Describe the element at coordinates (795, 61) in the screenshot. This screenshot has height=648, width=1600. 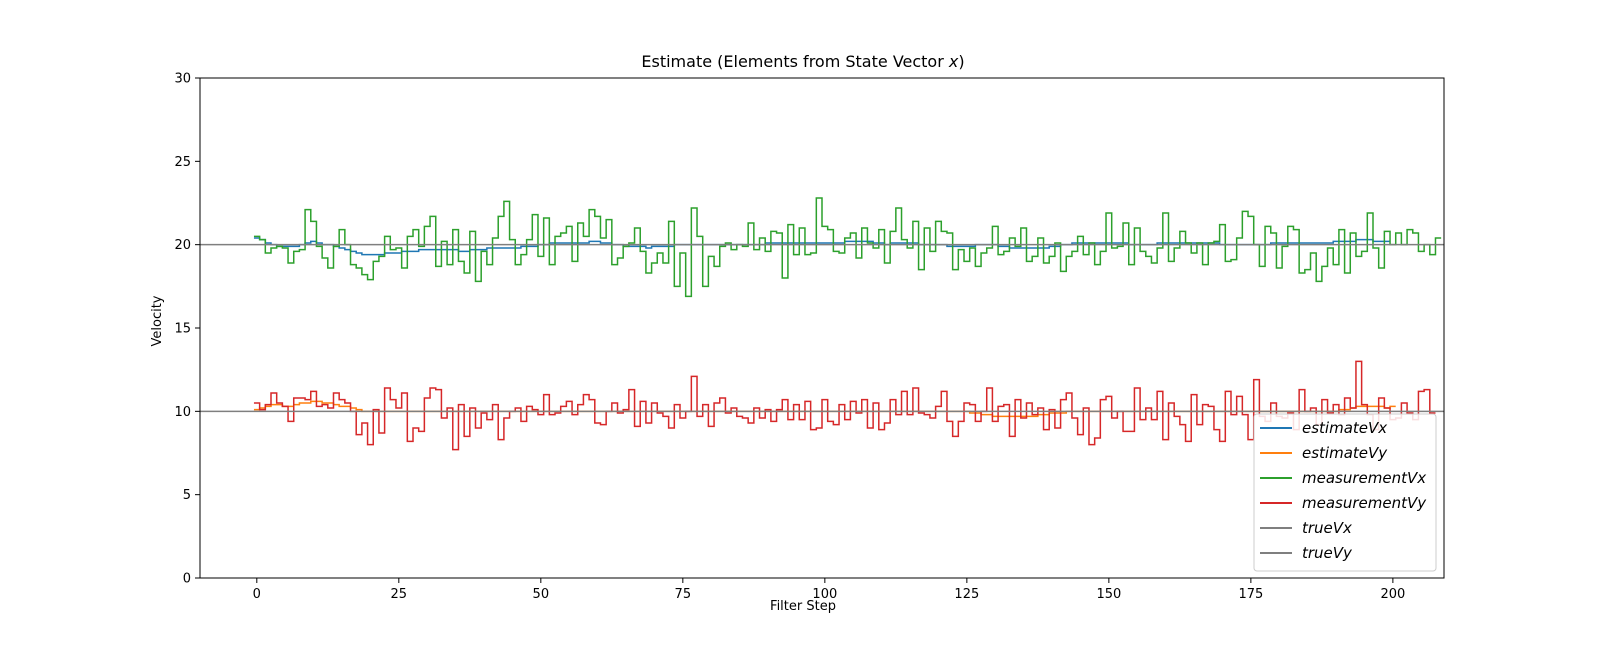
I see `chart-title-main: Estimate (Elements from State Vector` at that location.